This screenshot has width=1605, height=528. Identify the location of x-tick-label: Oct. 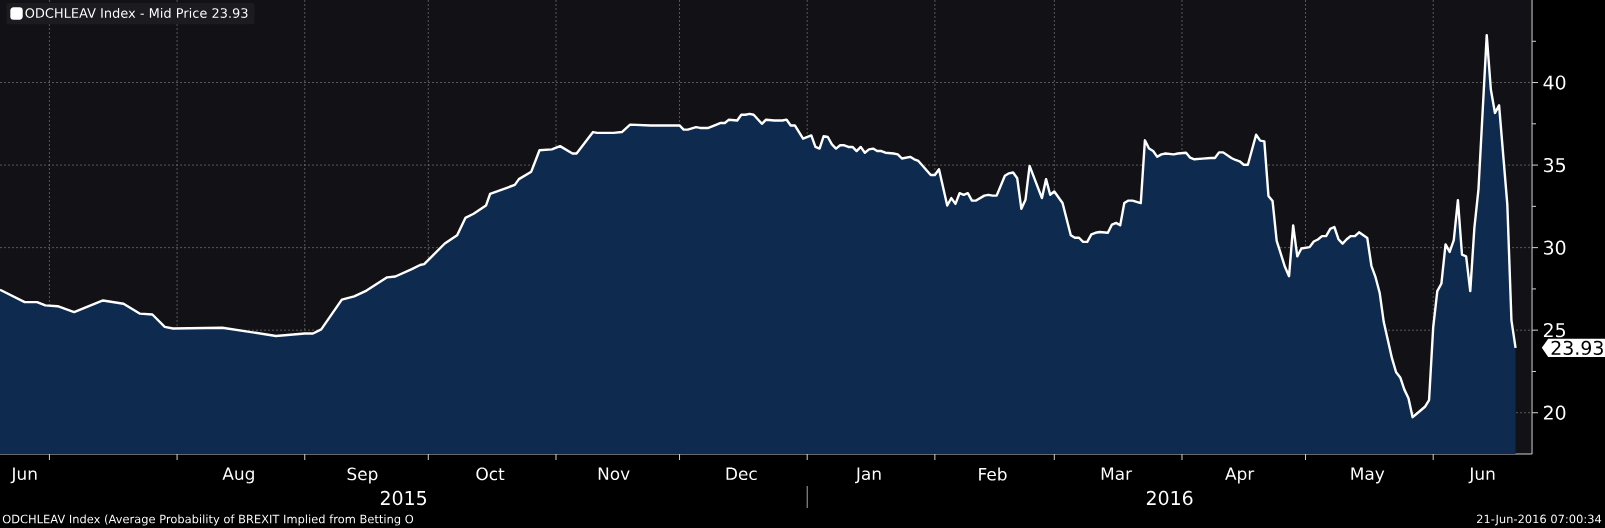
(490, 474).